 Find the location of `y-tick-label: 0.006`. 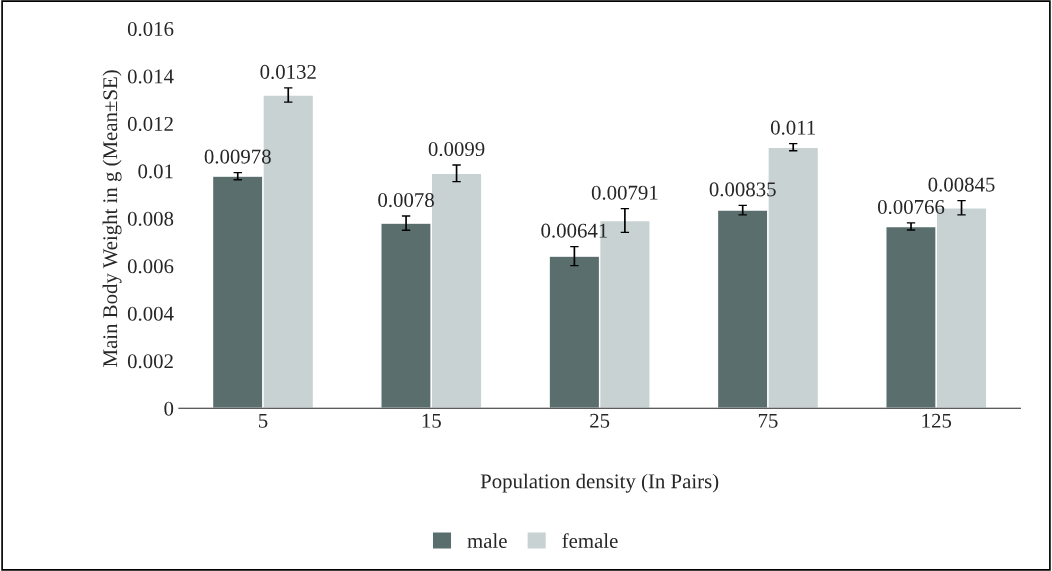

y-tick-label: 0.006 is located at coordinates (150, 266).